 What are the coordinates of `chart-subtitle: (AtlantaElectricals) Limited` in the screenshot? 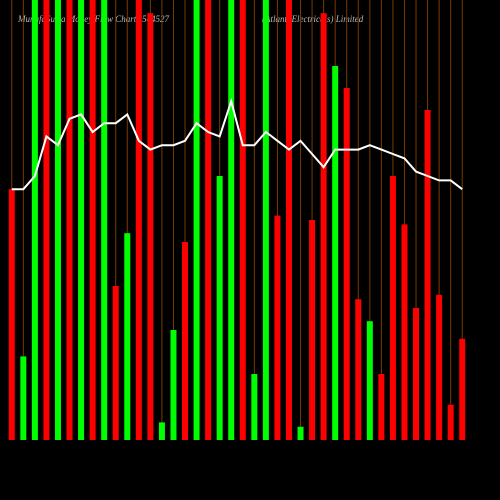 It's located at (313, 19).